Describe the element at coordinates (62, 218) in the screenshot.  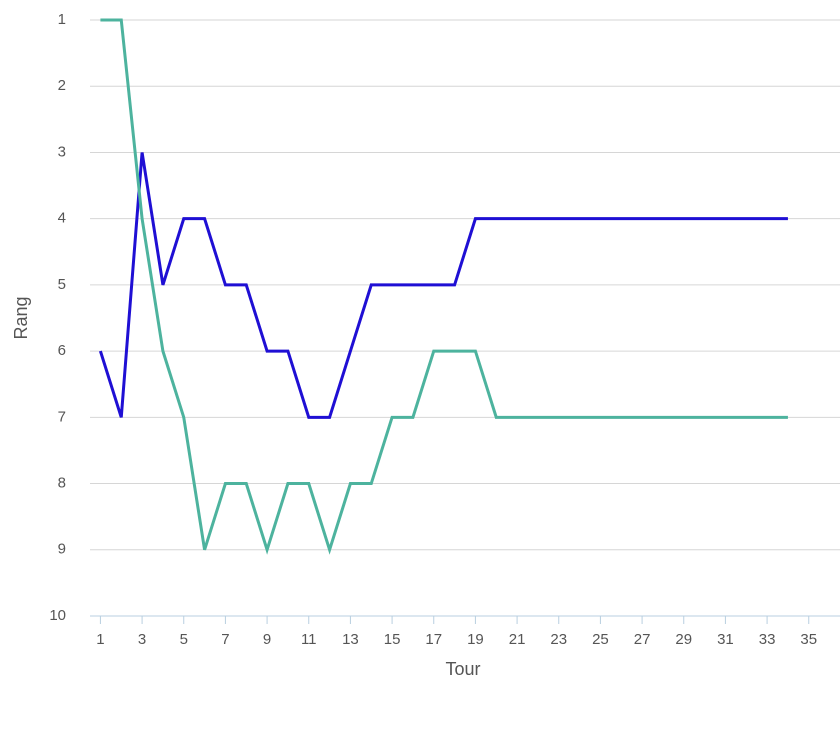
I see `y-tick-label: 4` at that location.